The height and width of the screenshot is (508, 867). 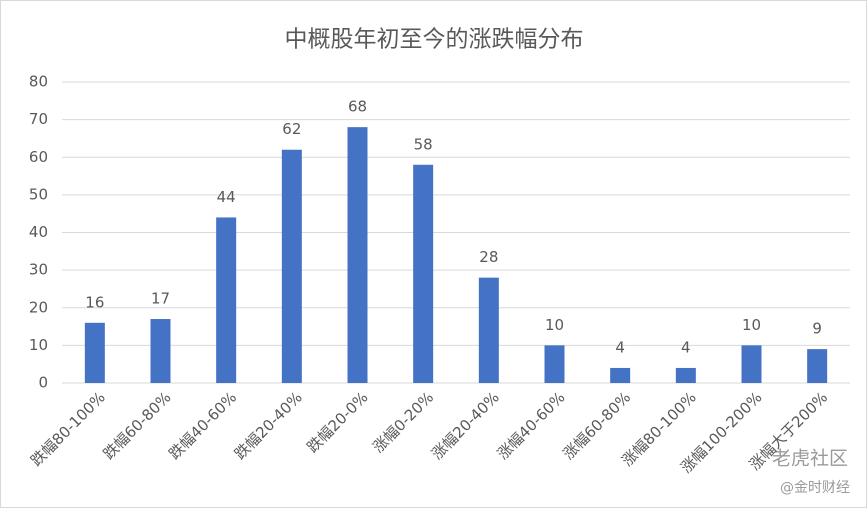 What do you see at coordinates (488, 257) in the screenshot?
I see `data-label: 28` at bounding box center [488, 257].